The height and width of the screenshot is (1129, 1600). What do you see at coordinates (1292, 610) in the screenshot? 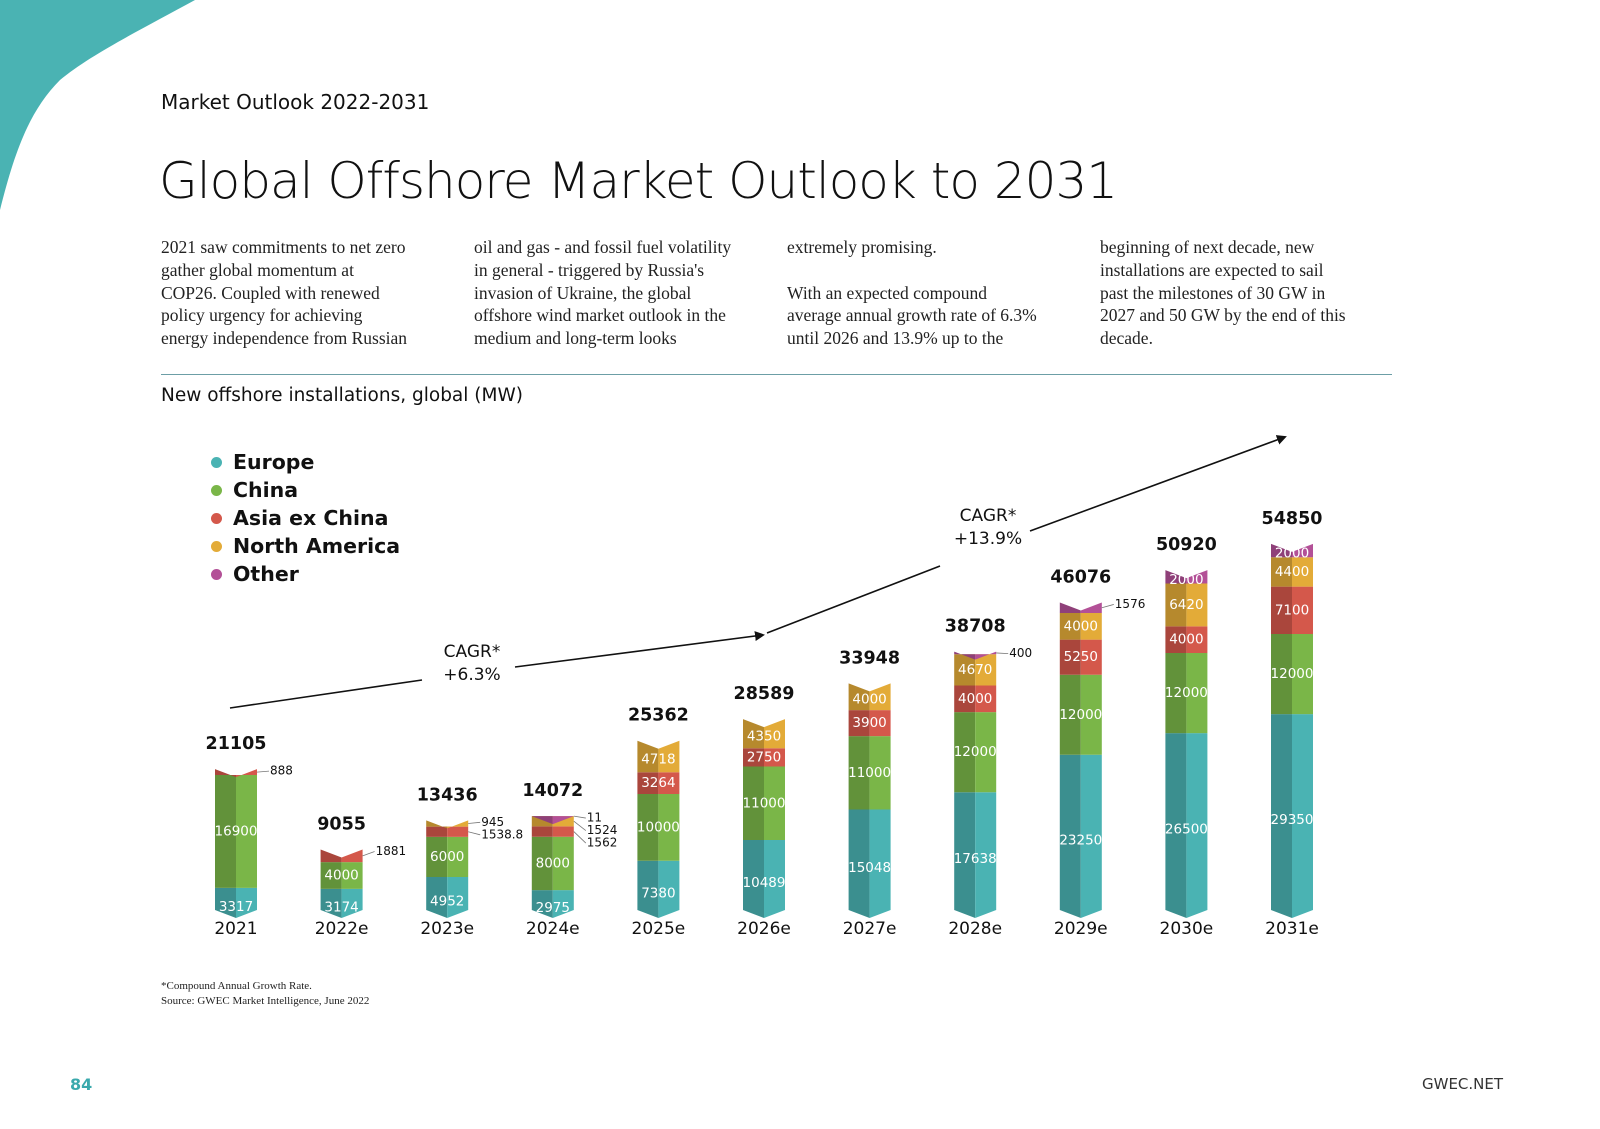
I see `bar-segment-label: 7100` at bounding box center [1292, 610].